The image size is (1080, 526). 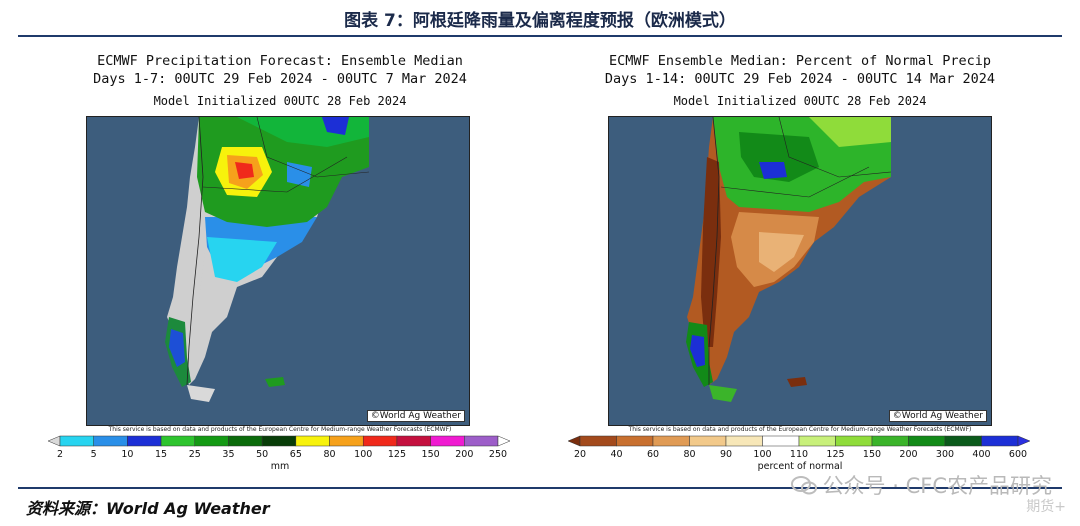 I want to click on wechat-icon, so click(x=803, y=485).